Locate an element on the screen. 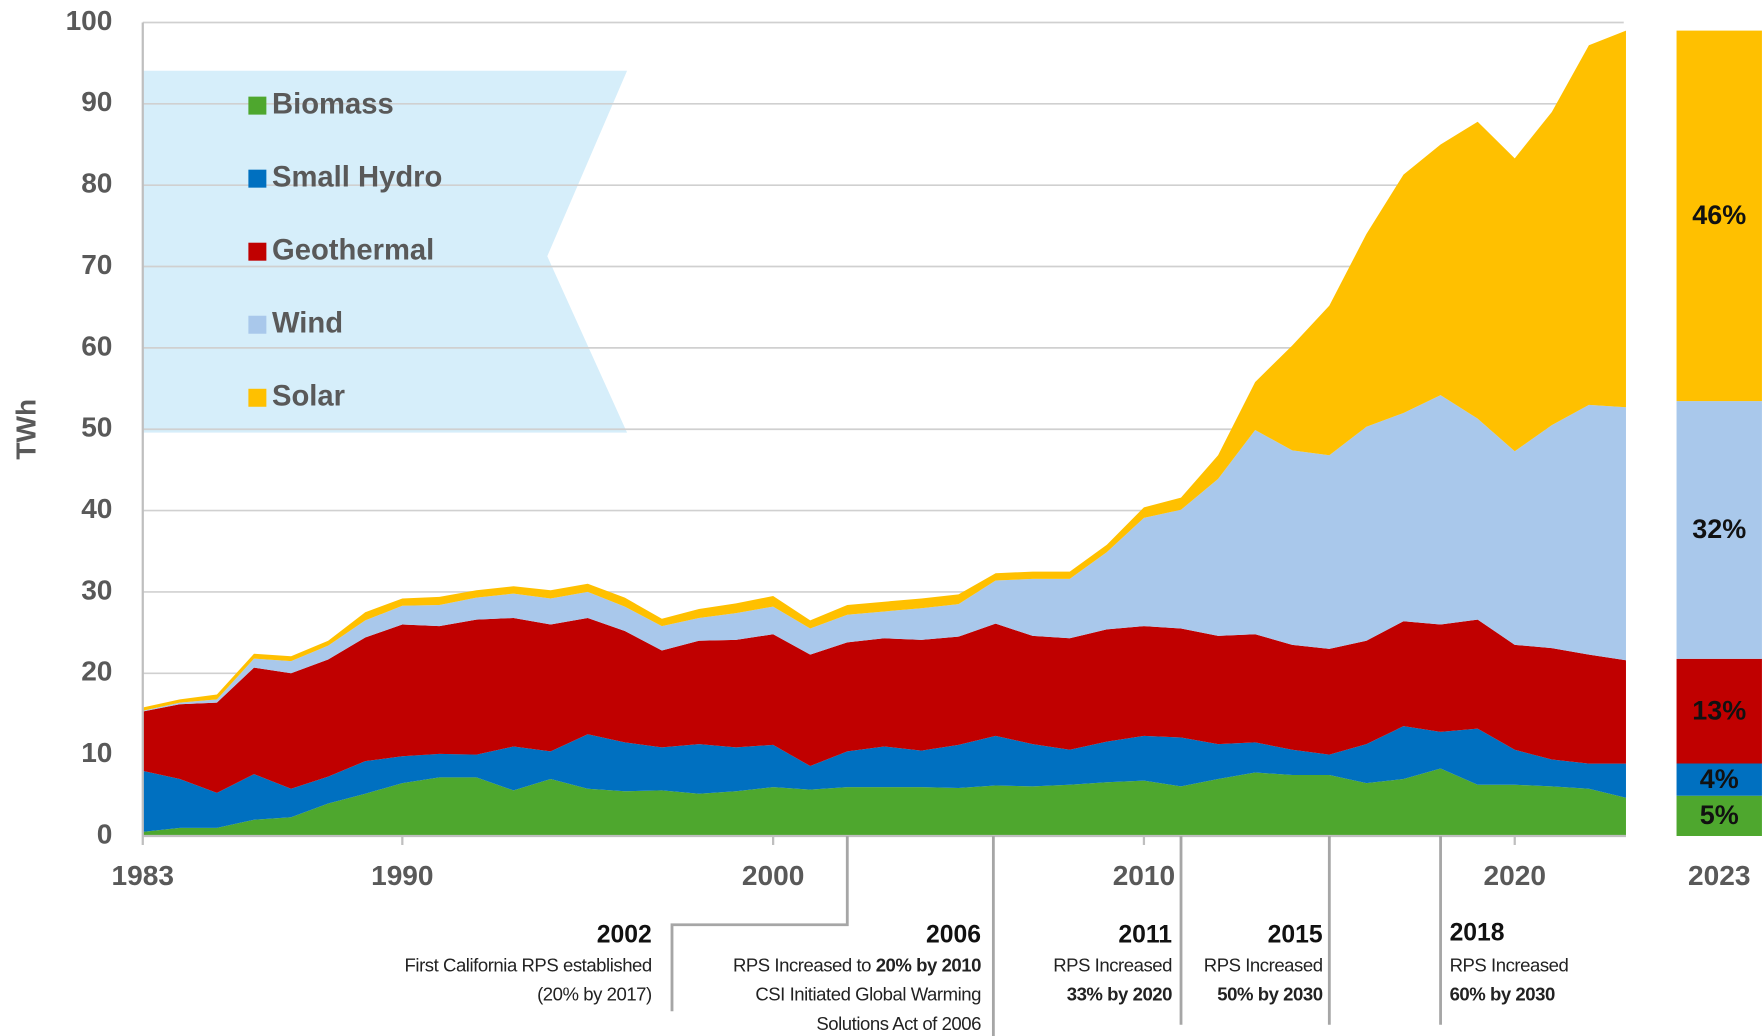 The height and width of the screenshot is (1036, 1762). annotation-text: 60% by 2030 is located at coordinates (1502, 993).